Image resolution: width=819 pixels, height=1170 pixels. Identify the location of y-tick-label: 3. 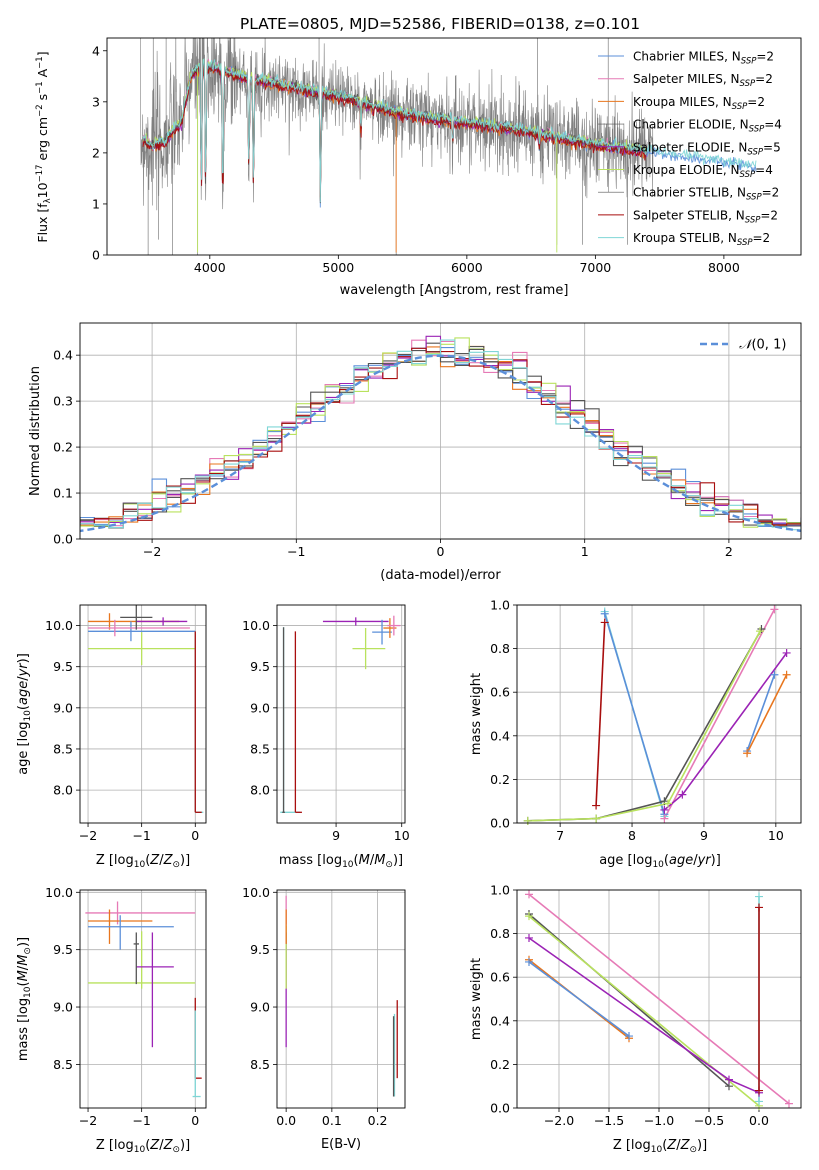
(96, 101).